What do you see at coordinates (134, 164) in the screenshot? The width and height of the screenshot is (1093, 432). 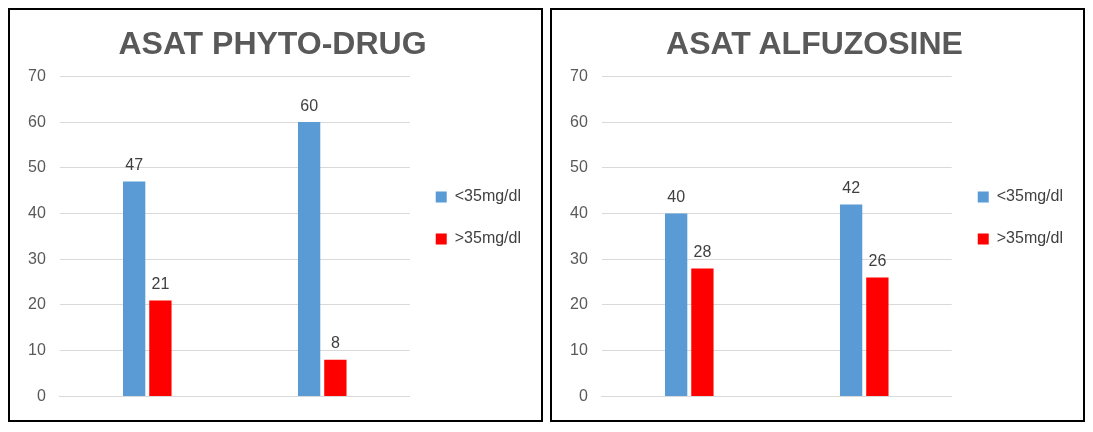 I see `data-label: 47` at bounding box center [134, 164].